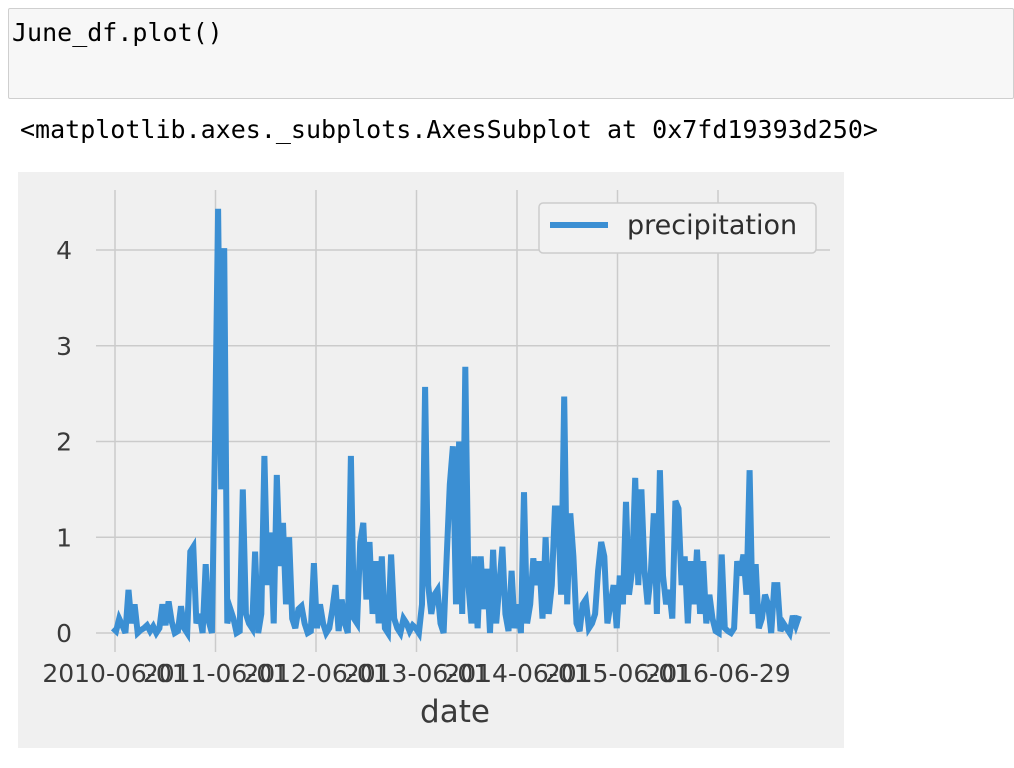 The width and height of the screenshot is (1014, 768). Describe the element at coordinates (717, 673) in the screenshot. I see `x-tick-label: 2016-06-29` at that location.